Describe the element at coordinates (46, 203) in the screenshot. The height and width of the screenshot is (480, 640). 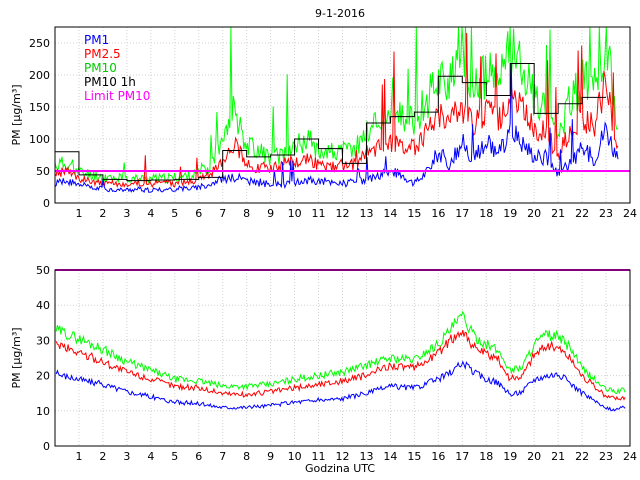
I see `top-y-tick-label: 0` at that location.